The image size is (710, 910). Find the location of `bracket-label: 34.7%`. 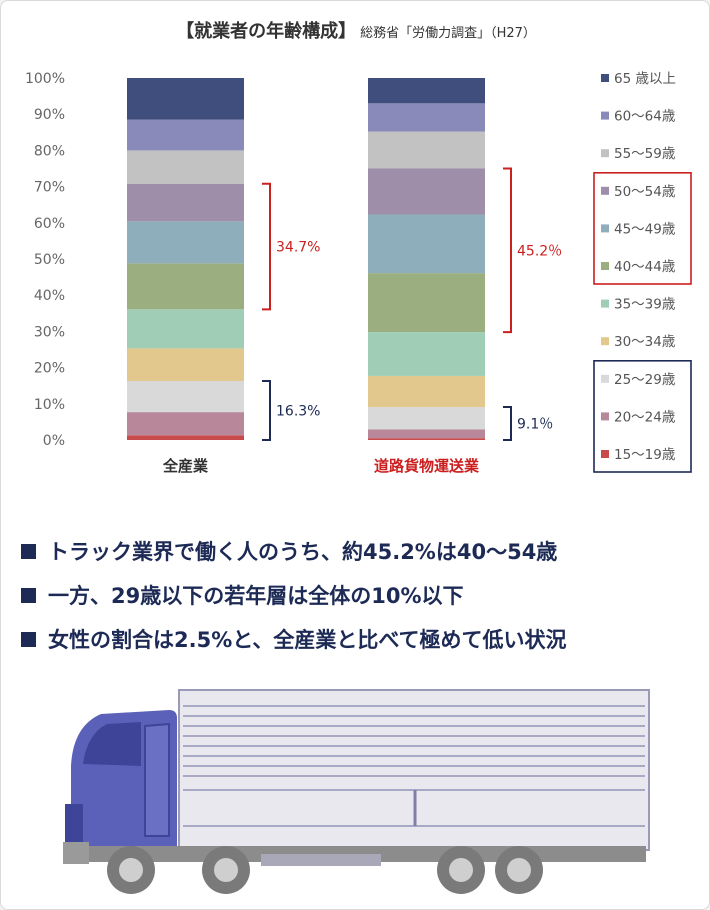

bracket-label: 34.7% is located at coordinates (298, 248).